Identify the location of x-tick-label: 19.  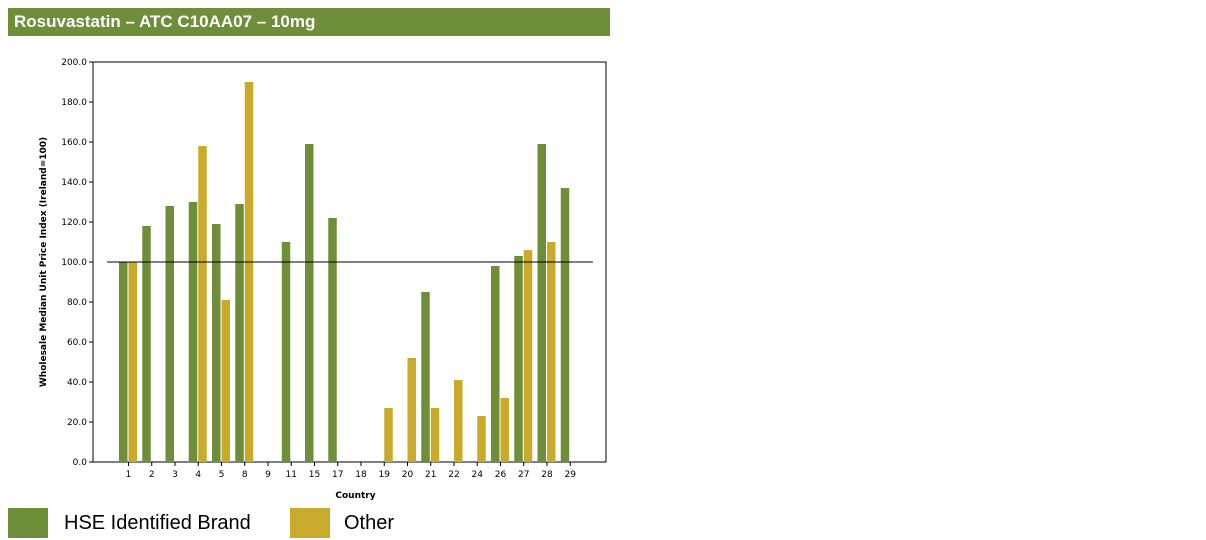
(385, 475).